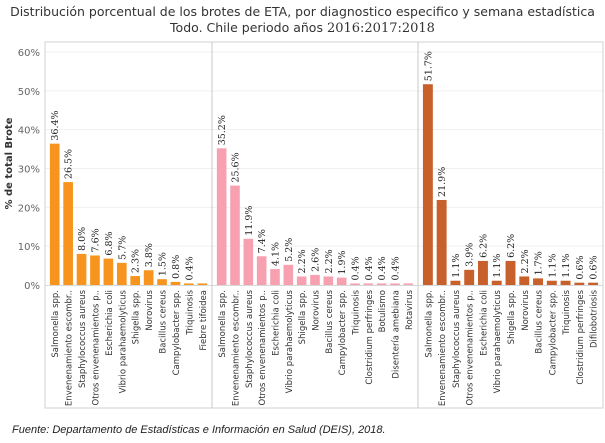 This screenshot has height=443, width=605. Describe the element at coordinates (69, 164) in the screenshot. I see `data-label: 26.5%` at that location.